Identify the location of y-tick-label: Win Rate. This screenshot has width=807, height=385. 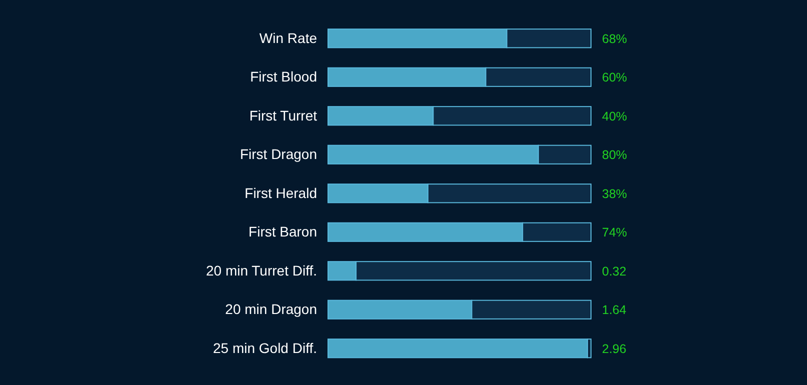
(288, 38).